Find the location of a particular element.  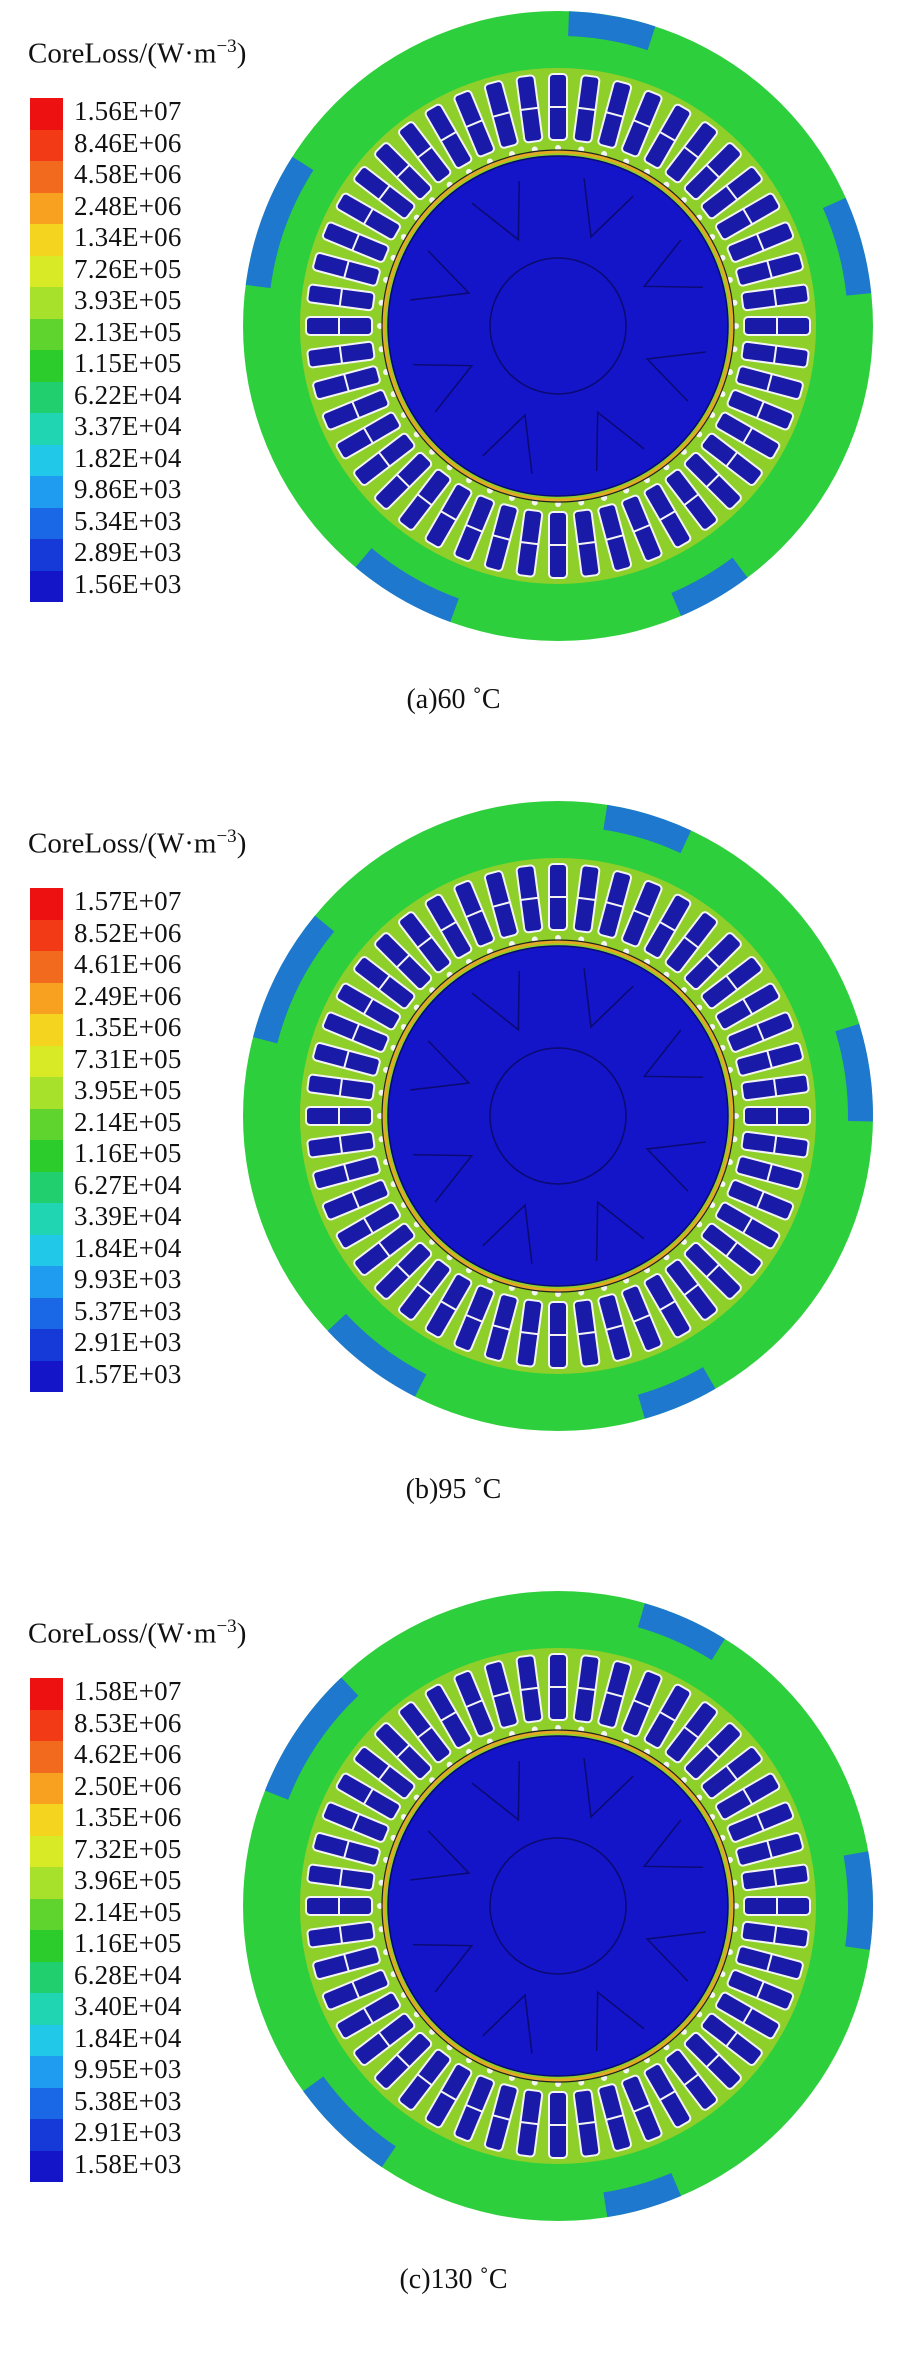

legend-row: 4.62E+06 is located at coordinates (145, 1756).